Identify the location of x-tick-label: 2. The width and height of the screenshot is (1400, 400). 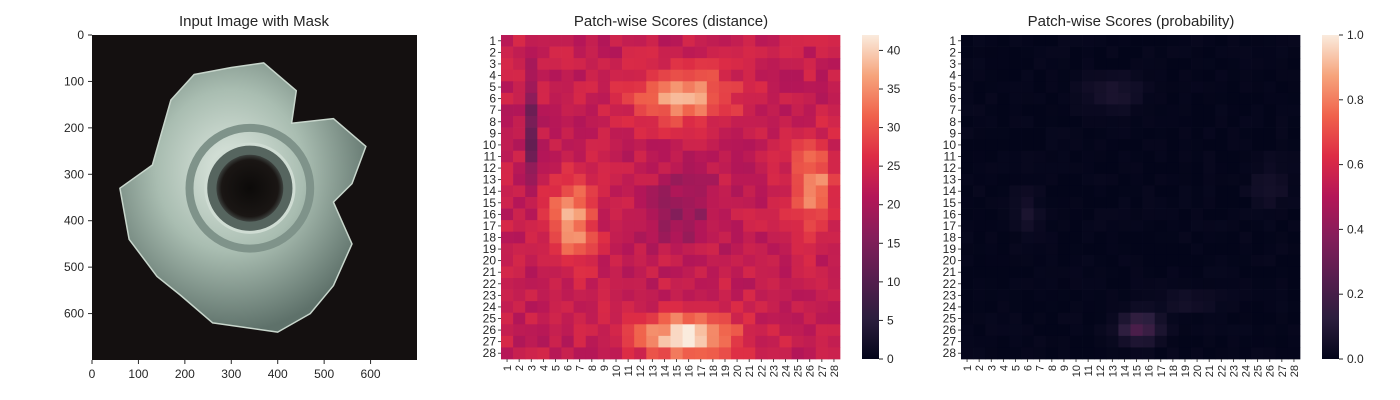
(520, 368).